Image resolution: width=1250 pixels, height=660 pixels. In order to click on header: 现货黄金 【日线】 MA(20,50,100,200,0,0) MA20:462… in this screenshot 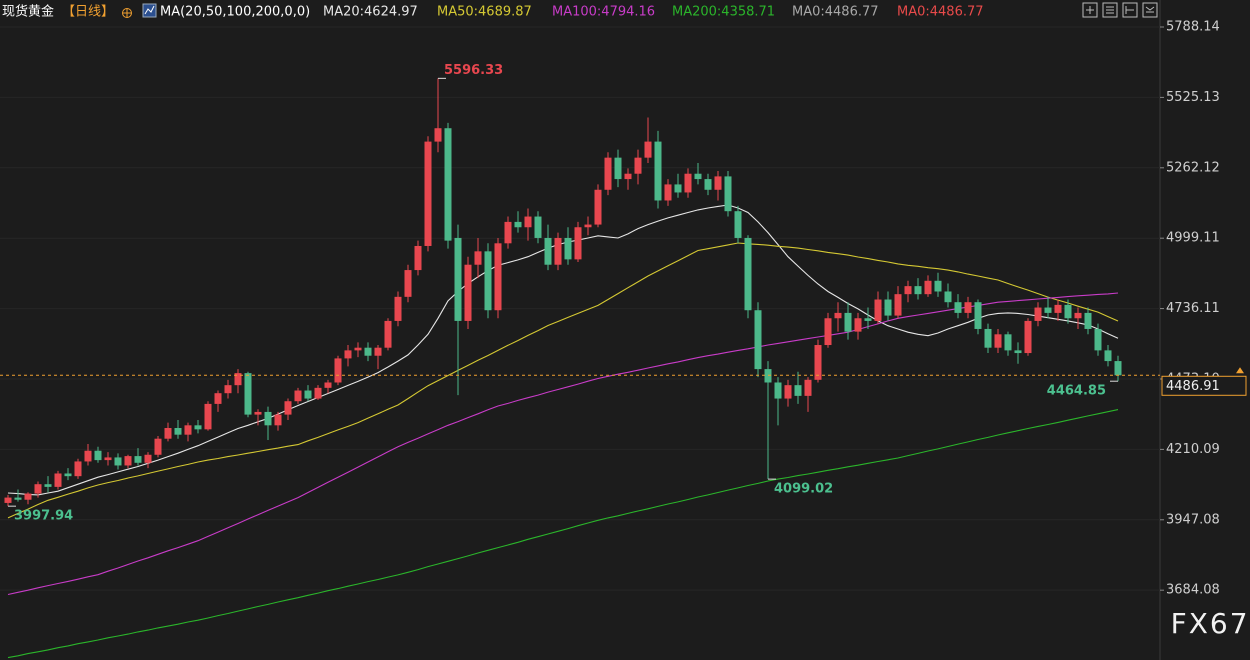, I will do `click(493, 11)`.